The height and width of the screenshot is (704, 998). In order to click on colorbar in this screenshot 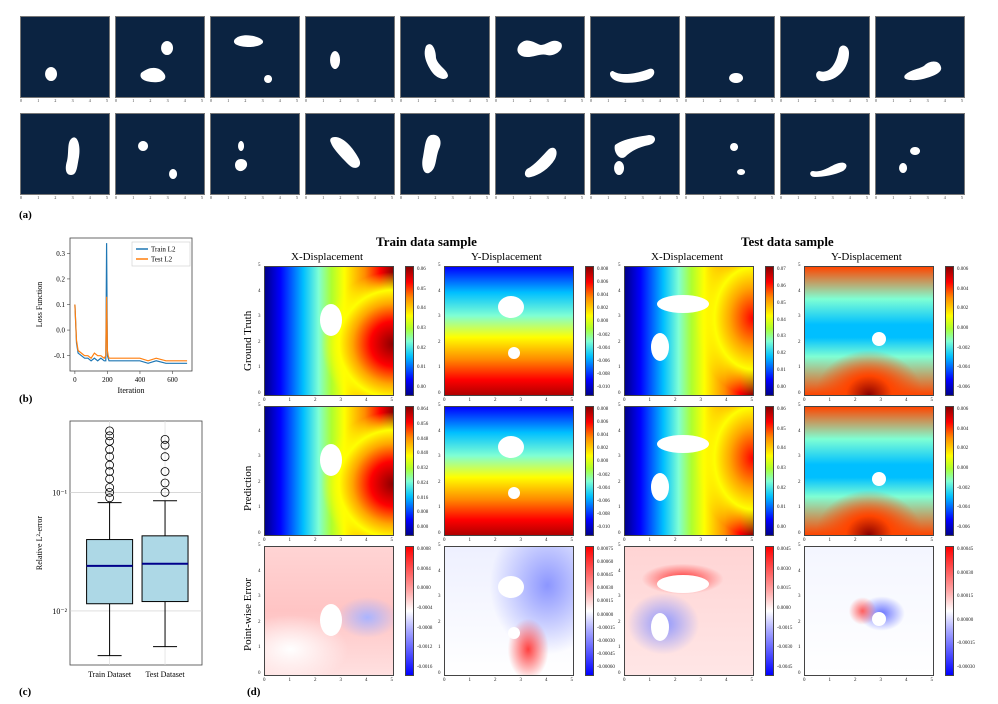, I will do `click(949, 471)`.